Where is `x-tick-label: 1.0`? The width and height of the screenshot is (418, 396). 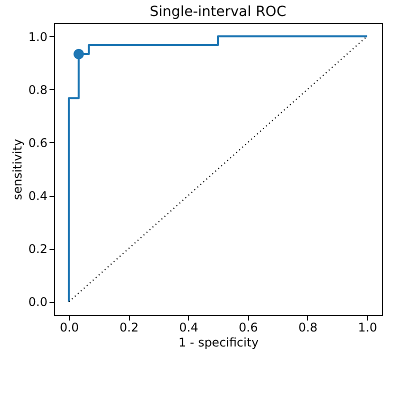 x-tick-label: 1.0 is located at coordinates (368, 327).